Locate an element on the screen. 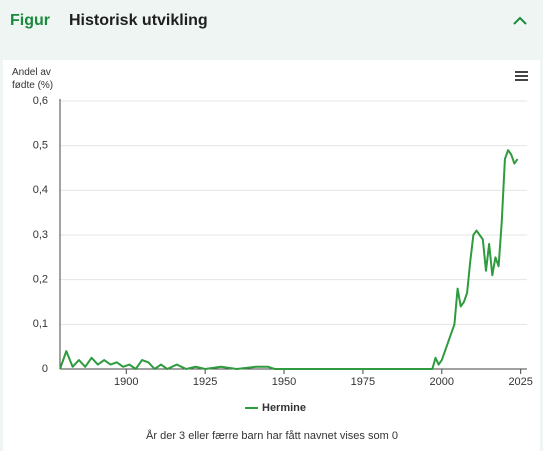 This screenshot has height=451, width=543. header-label: Figur is located at coordinates (30, 20).